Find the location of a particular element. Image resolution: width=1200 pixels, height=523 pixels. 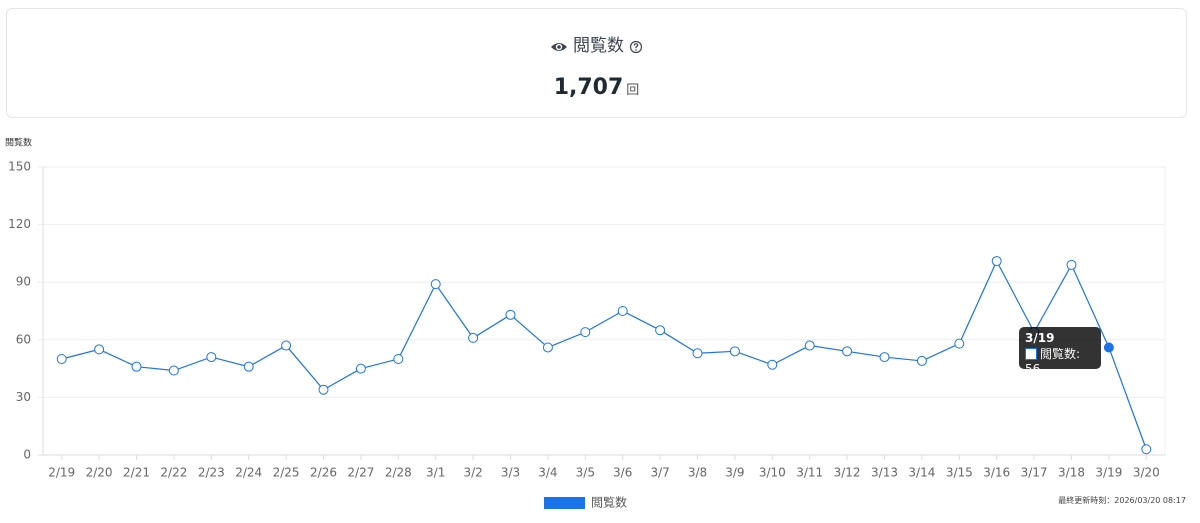

x-tick-label: 3/5 is located at coordinates (585, 473).